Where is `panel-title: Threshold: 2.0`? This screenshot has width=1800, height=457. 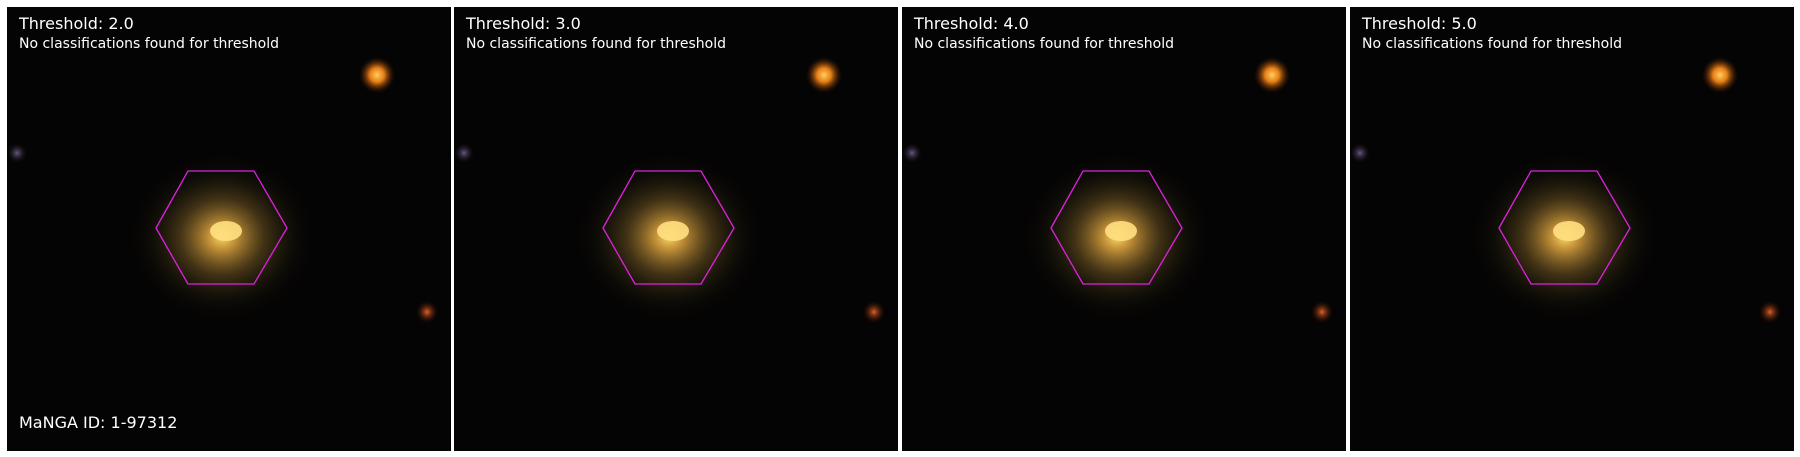
panel-title: Threshold: 2.0 is located at coordinates (76, 23).